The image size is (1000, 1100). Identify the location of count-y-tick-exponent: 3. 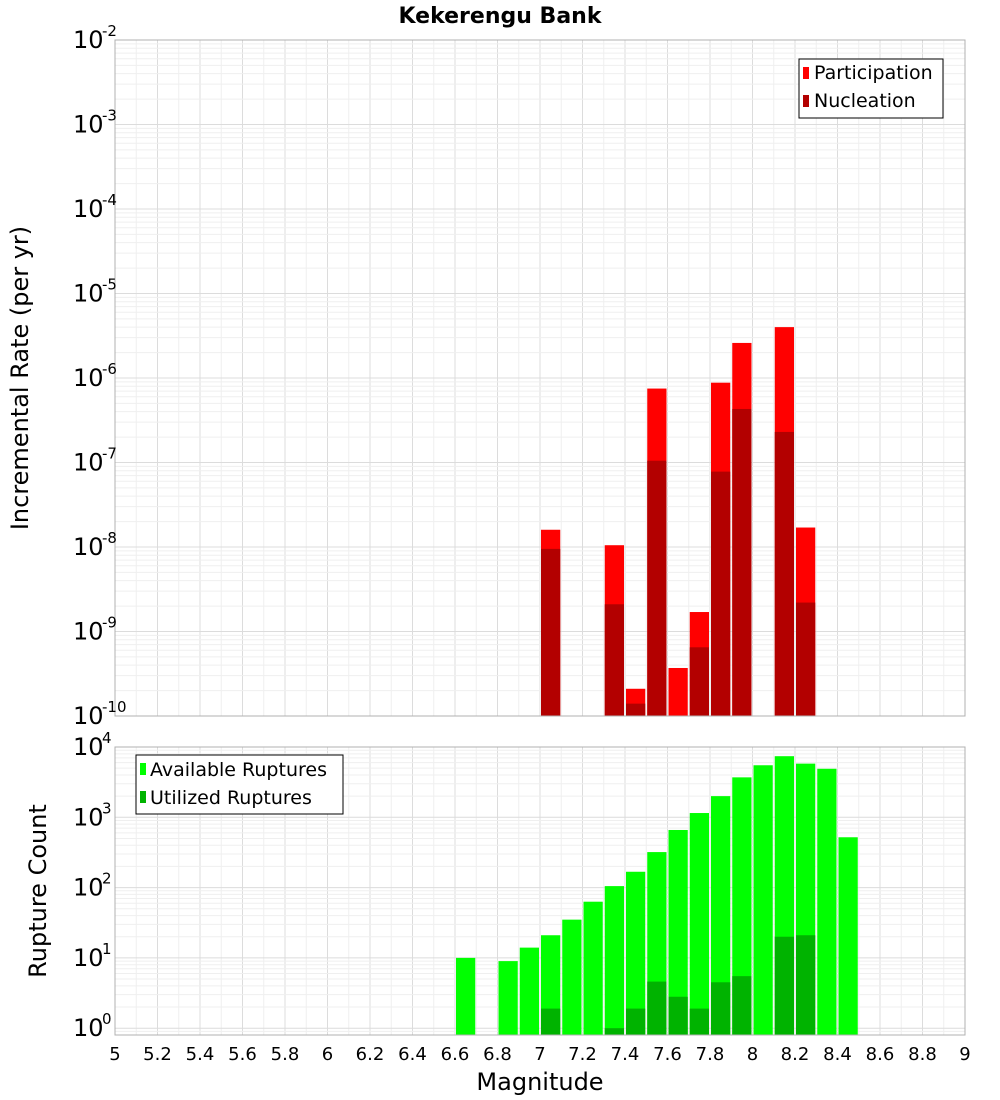
(107, 808).